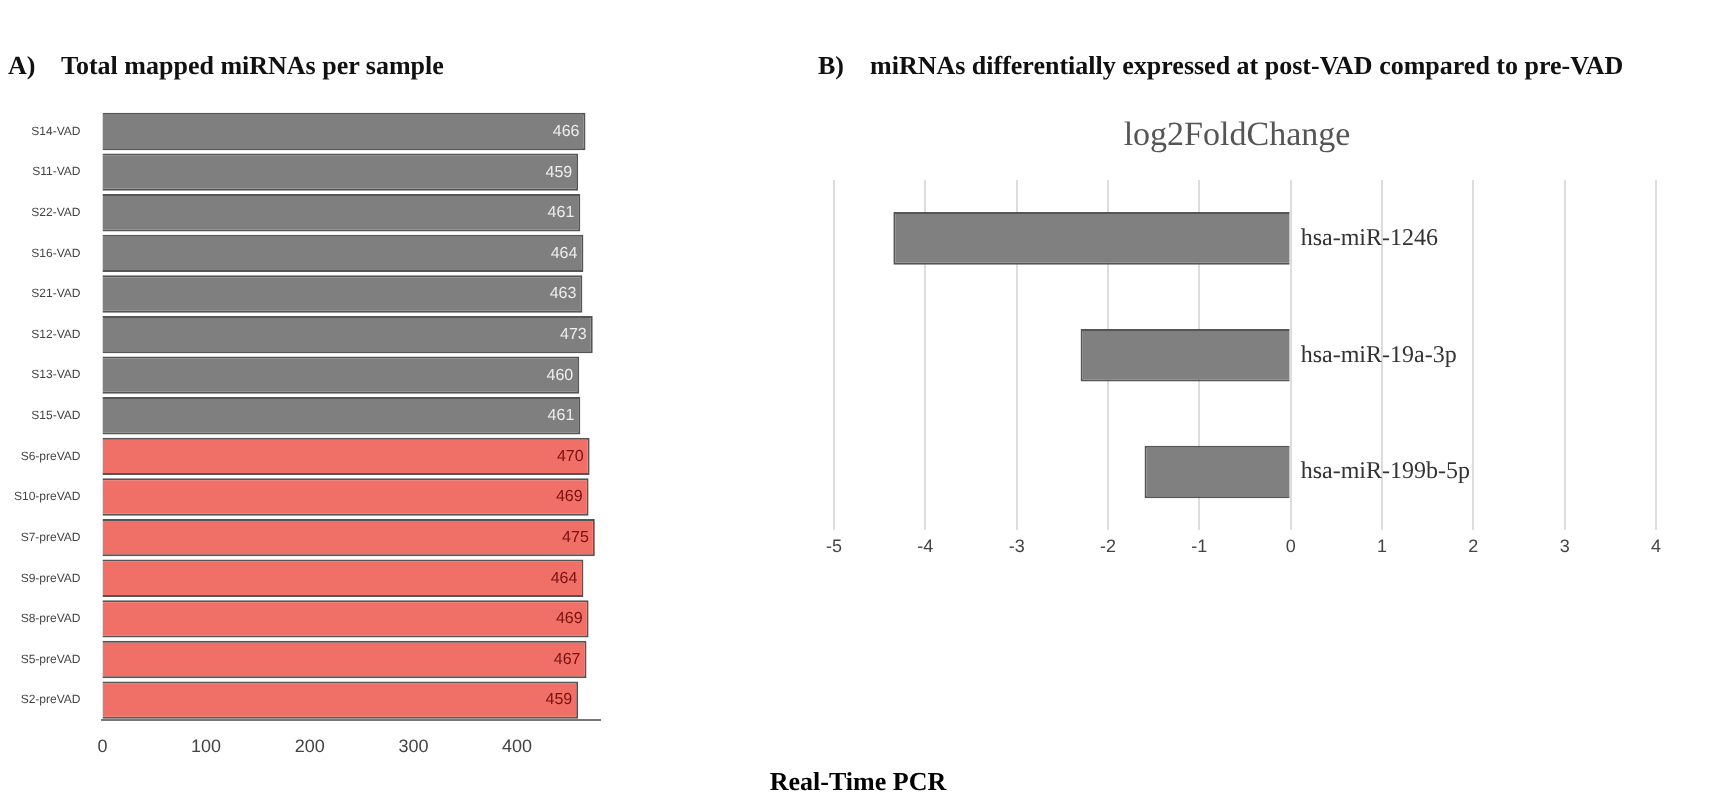 This screenshot has height=806, width=1716. I want to click on data-label: 470, so click(570, 455).